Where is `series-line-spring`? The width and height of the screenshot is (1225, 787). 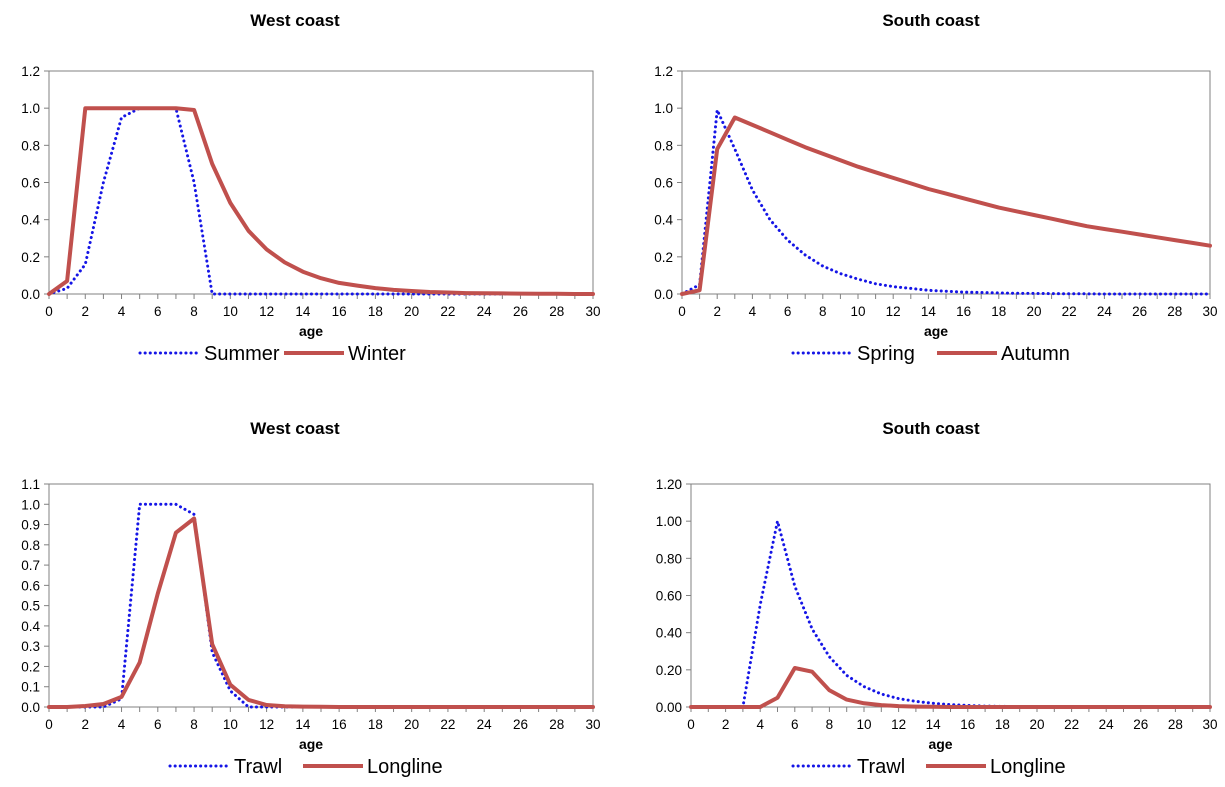 series-line-spring is located at coordinates (946, 202).